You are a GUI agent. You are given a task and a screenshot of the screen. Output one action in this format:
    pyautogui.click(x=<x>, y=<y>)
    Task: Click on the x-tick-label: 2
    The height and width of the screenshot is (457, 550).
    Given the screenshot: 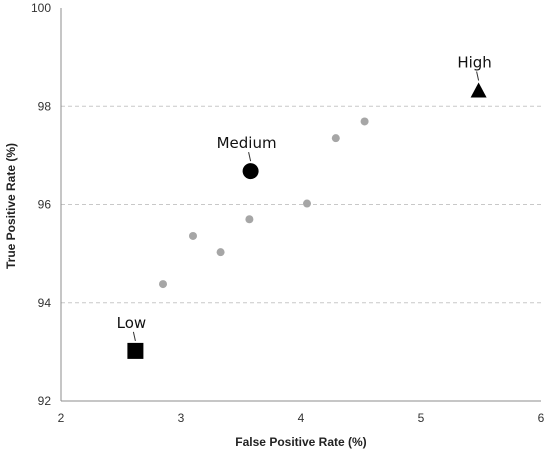 What is the action you would take?
    pyautogui.click(x=61, y=418)
    